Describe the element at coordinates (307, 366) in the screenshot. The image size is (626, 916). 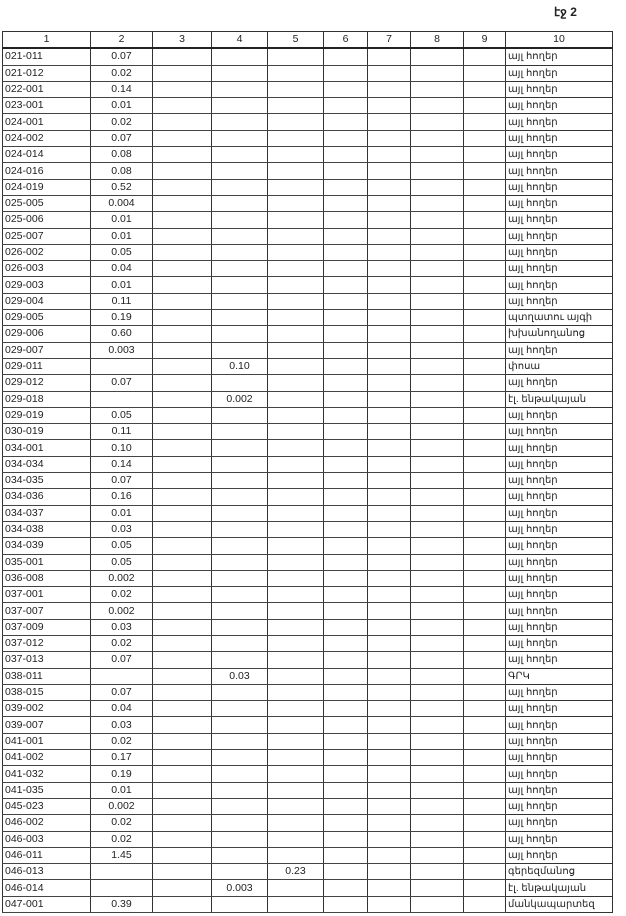
I see `table-row: 029-011 0.10 փոսա` at that location.